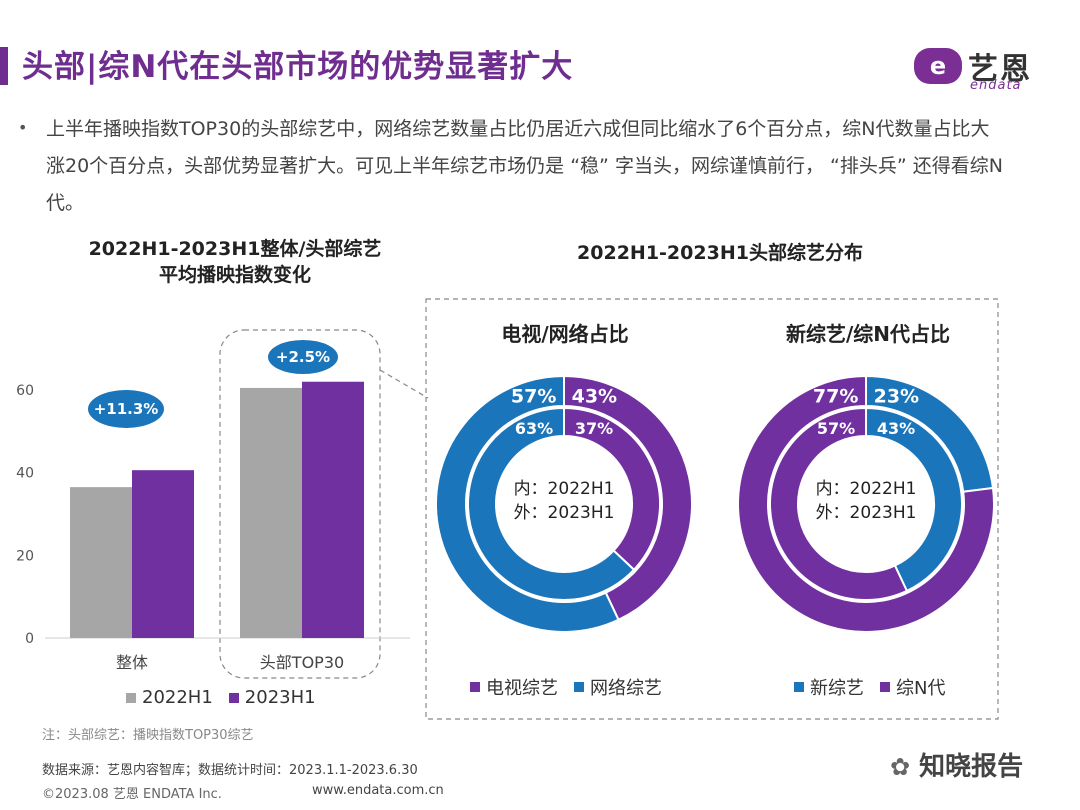 The image size is (1080, 810). I want to click on endata-logo: e 艺恩 endata, so click(982, 69).